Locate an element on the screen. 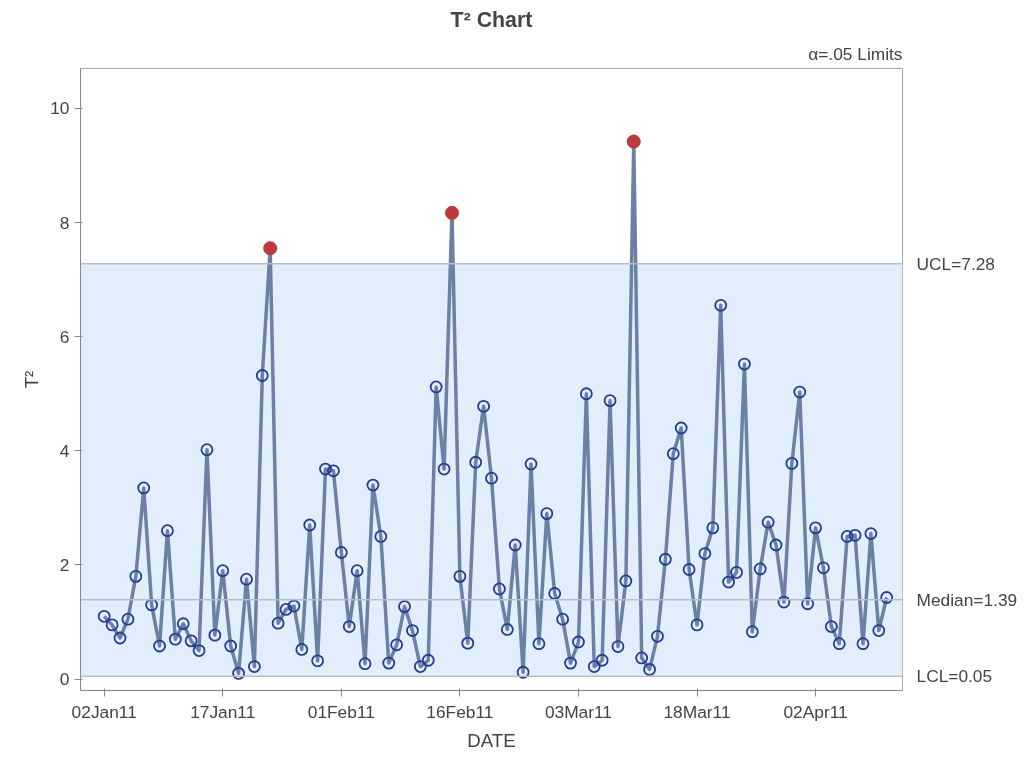 The height and width of the screenshot is (780, 1034). x-tick-label: 02Apr11 is located at coordinates (815, 711).